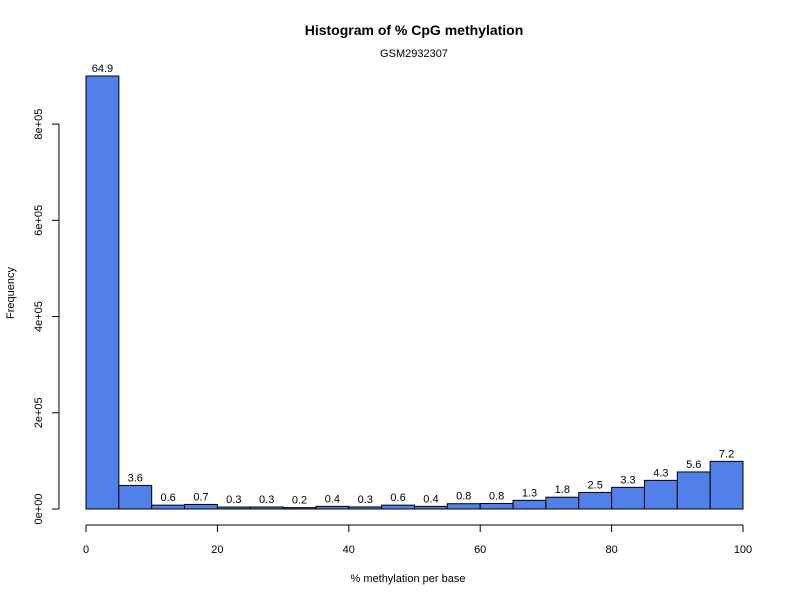  Describe the element at coordinates (11, 293) in the screenshot. I see `y-axis-label: Frequency` at that location.